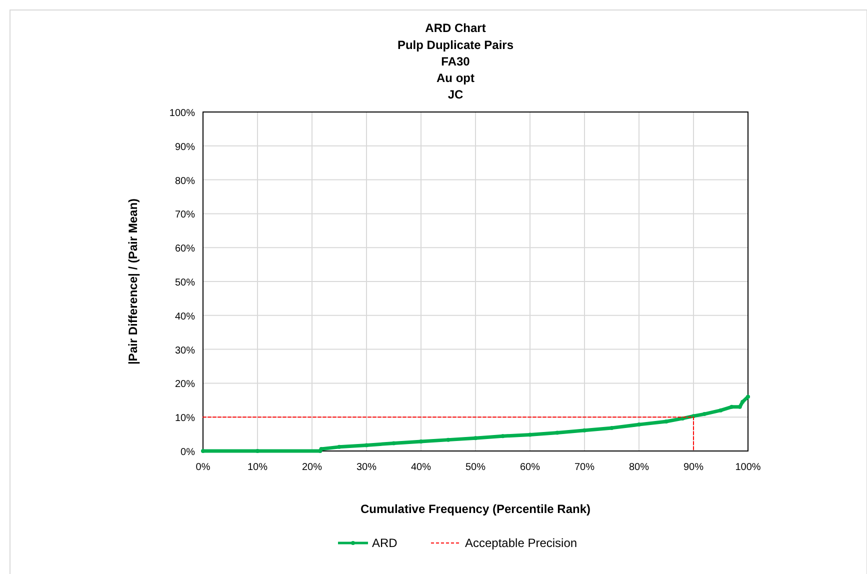 This screenshot has width=867, height=574. What do you see at coordinates (188, 452) in the screenshot?
I see `y-tick-label: 0%` at bounding box center [188, 452].